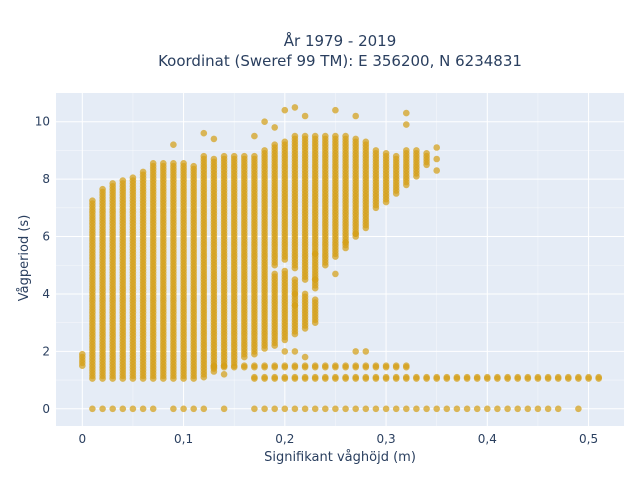 The image size is (640, 484). What do you see at coordinates (42, 122) in the screenshot?
I see `y-tick-label: 10` at bounding box center [42, 122].